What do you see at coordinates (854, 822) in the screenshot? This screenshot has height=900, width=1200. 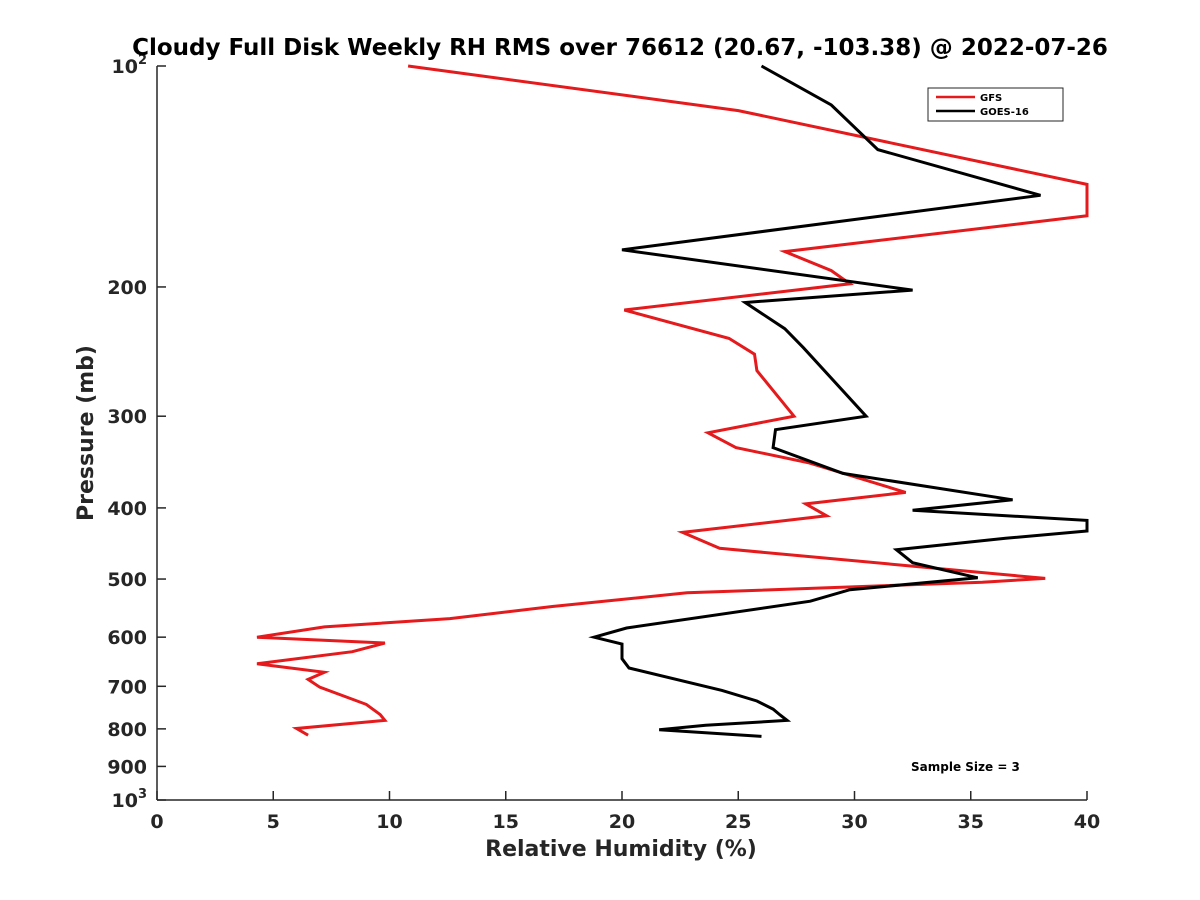 I see `x-tick-label-30: 30` at bounding box center [854, 822].